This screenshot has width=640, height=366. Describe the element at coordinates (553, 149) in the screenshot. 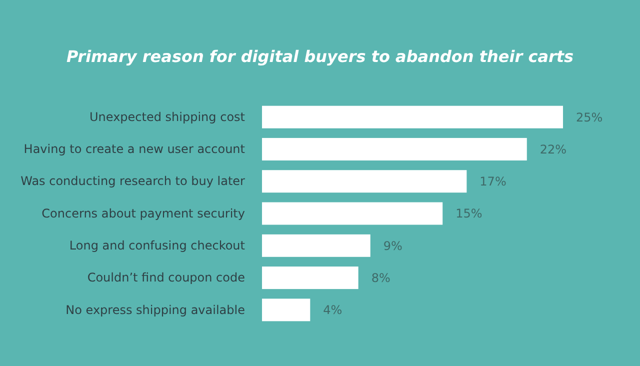

I see `data-label: 22%` at that location.